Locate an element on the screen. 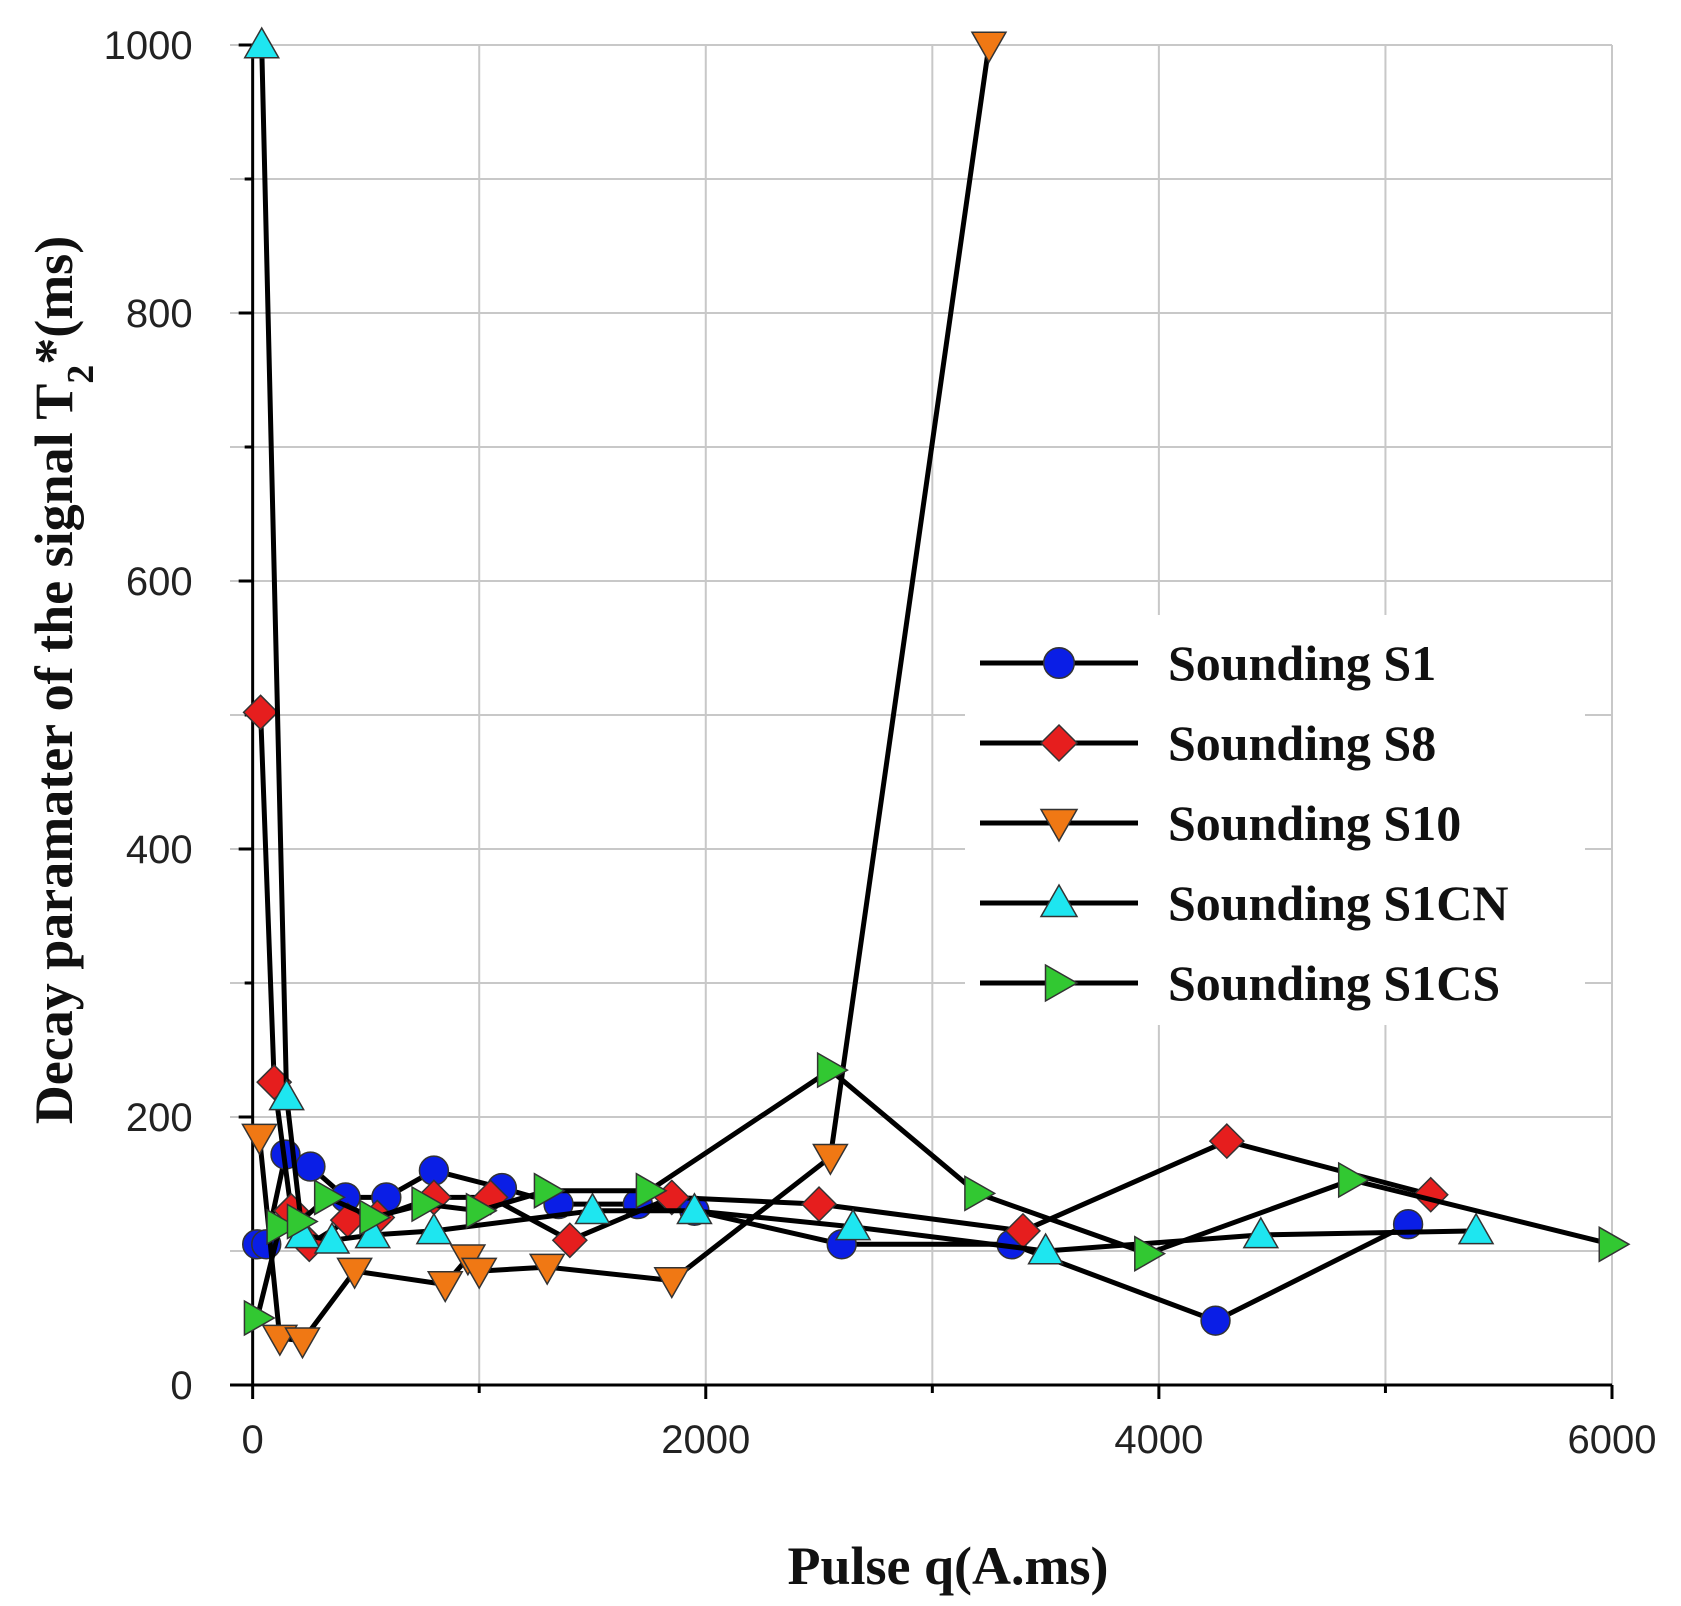 This screenshot has width=1681, height=1606. y-axis-title: Decay paramater of the signal T2*(ms) is located at coordinates (63, 680).